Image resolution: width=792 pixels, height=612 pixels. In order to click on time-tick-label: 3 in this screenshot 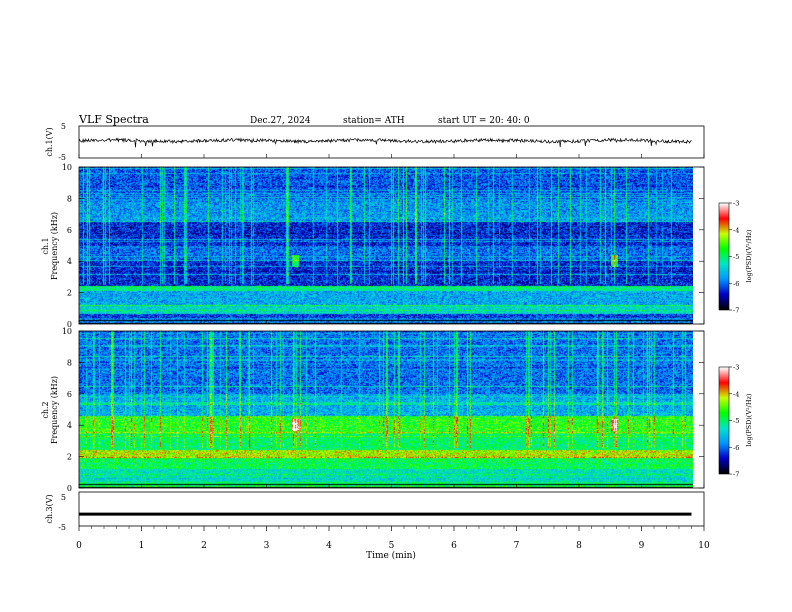, I will do `click(267, 546)`.